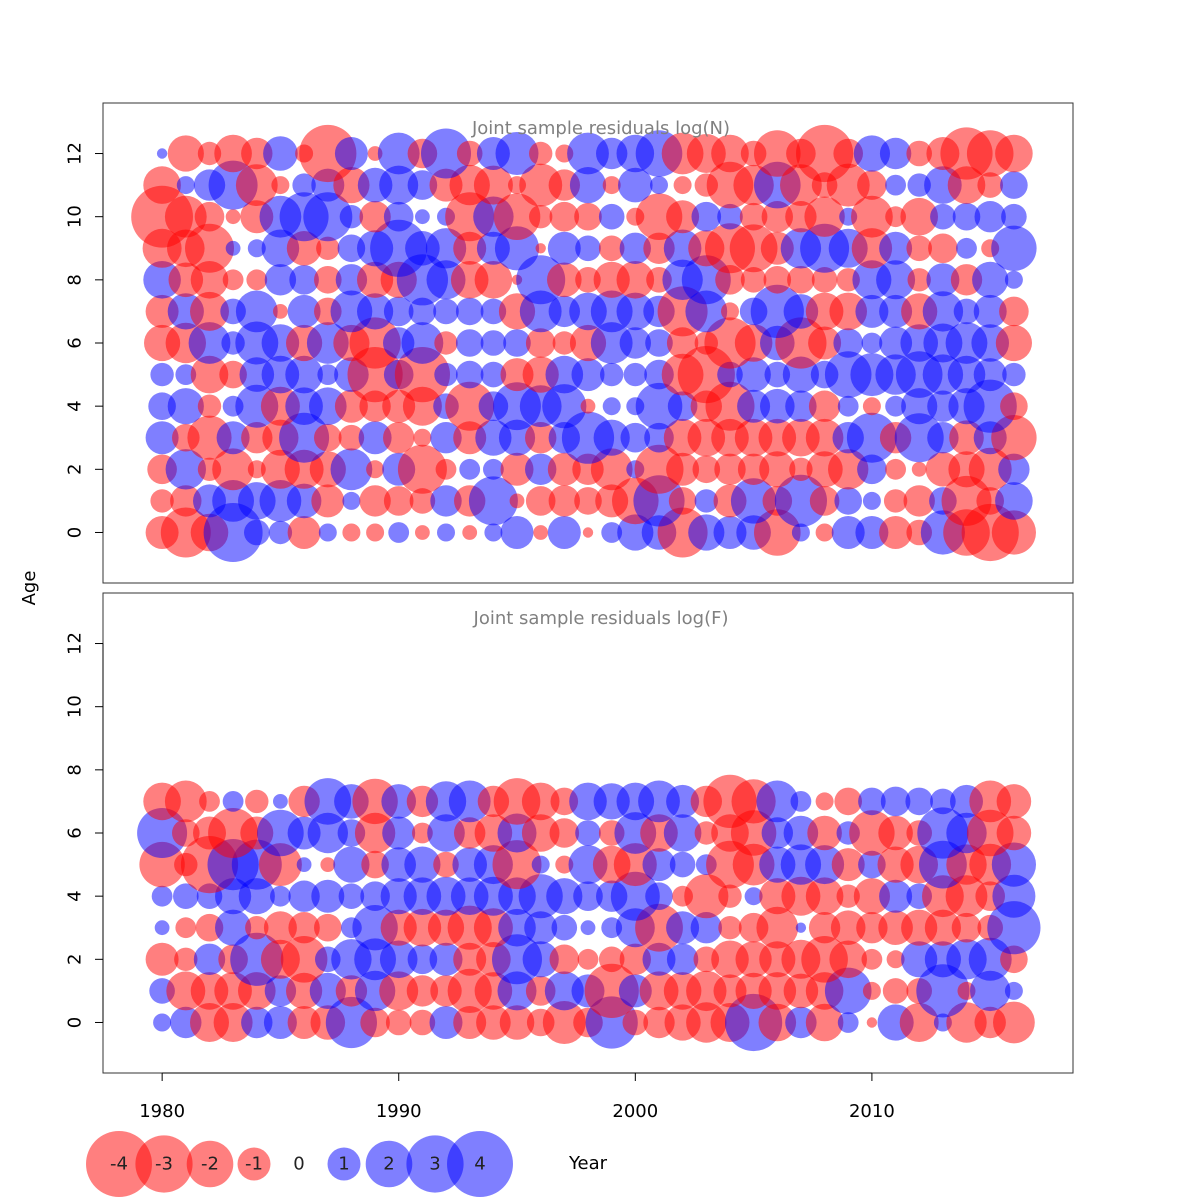  Describe the element at coordinates (872, 1111) in the screenshot. I see `x-tick-label: 2010` at that location.